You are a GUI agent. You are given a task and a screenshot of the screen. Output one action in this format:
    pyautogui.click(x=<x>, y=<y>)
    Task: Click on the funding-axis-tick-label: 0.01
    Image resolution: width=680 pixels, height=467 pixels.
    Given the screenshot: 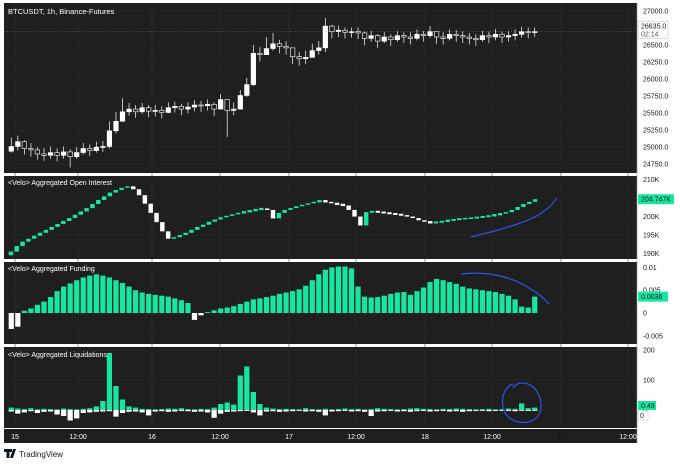 What is the action you would take?
    pyautogui.click(x=650, y=268)
    